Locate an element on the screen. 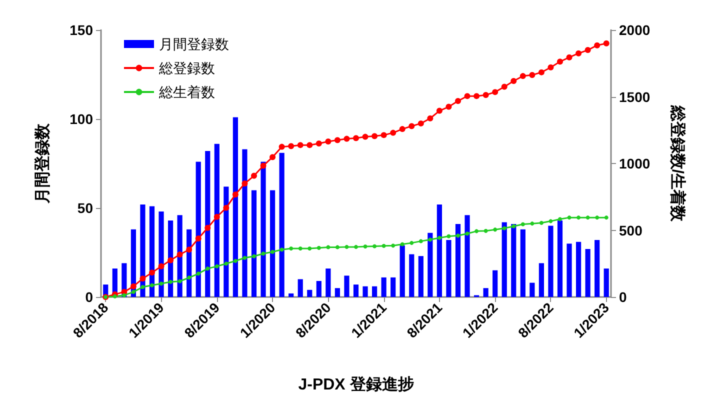 The height and width of the screenshot is (403, 725). legend-label: 総登録数 is located at coordinates (186, 68).